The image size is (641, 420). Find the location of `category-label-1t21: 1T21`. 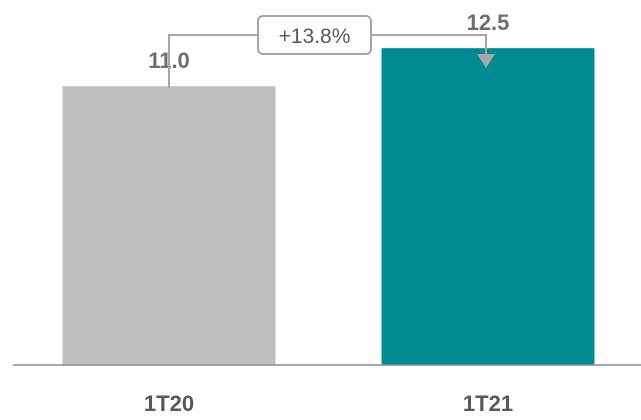

category-label-1t21: 1T21 is located at coordinates (488, 403).